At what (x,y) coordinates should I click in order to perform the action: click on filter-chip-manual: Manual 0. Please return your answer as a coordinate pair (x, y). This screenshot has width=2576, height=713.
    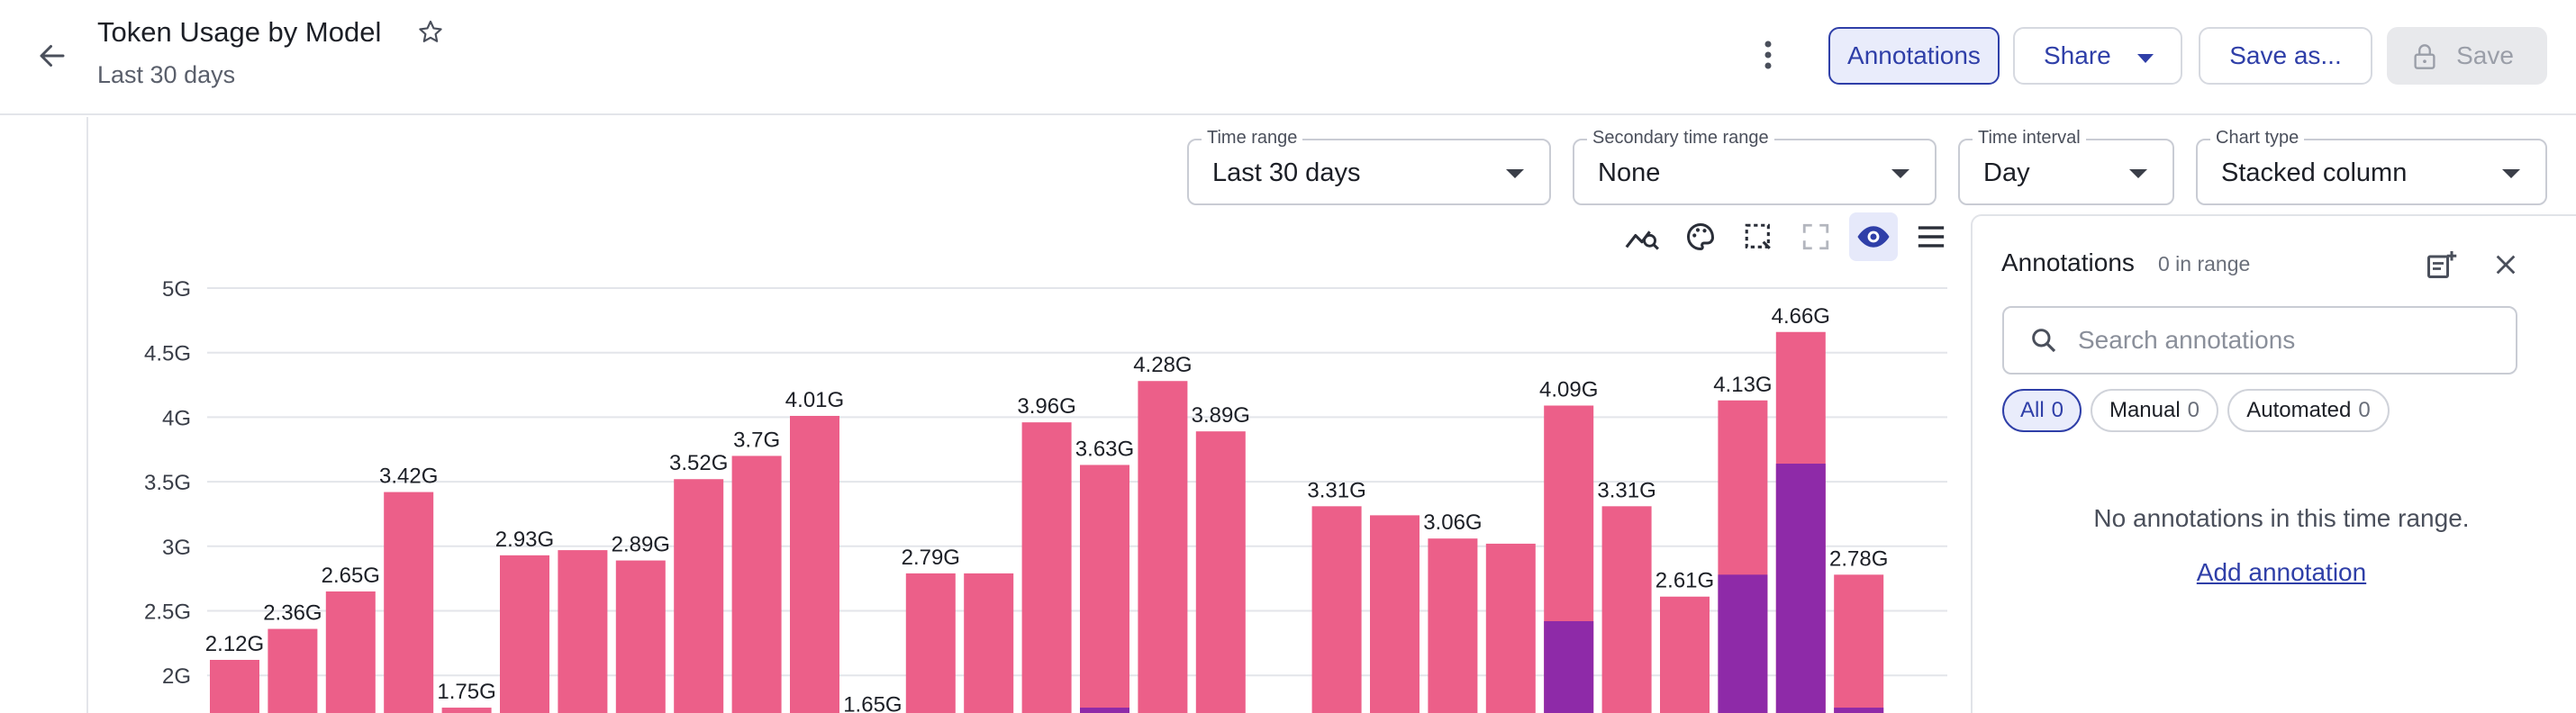
    Looking at the image, I should click on (2154, 410).